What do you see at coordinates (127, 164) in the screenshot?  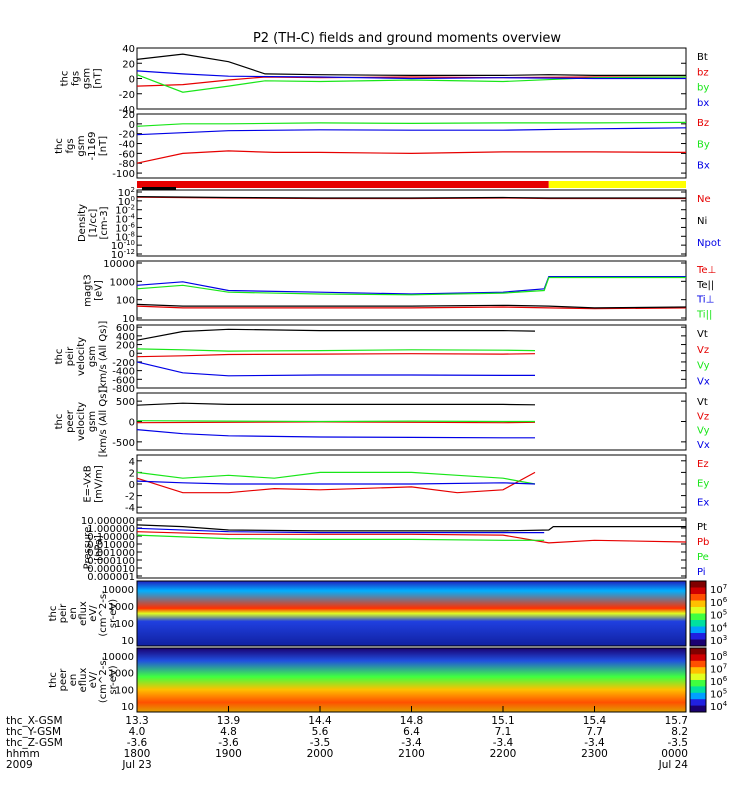 I see `y-tick-label: -80` at bounding box center [127, 164].